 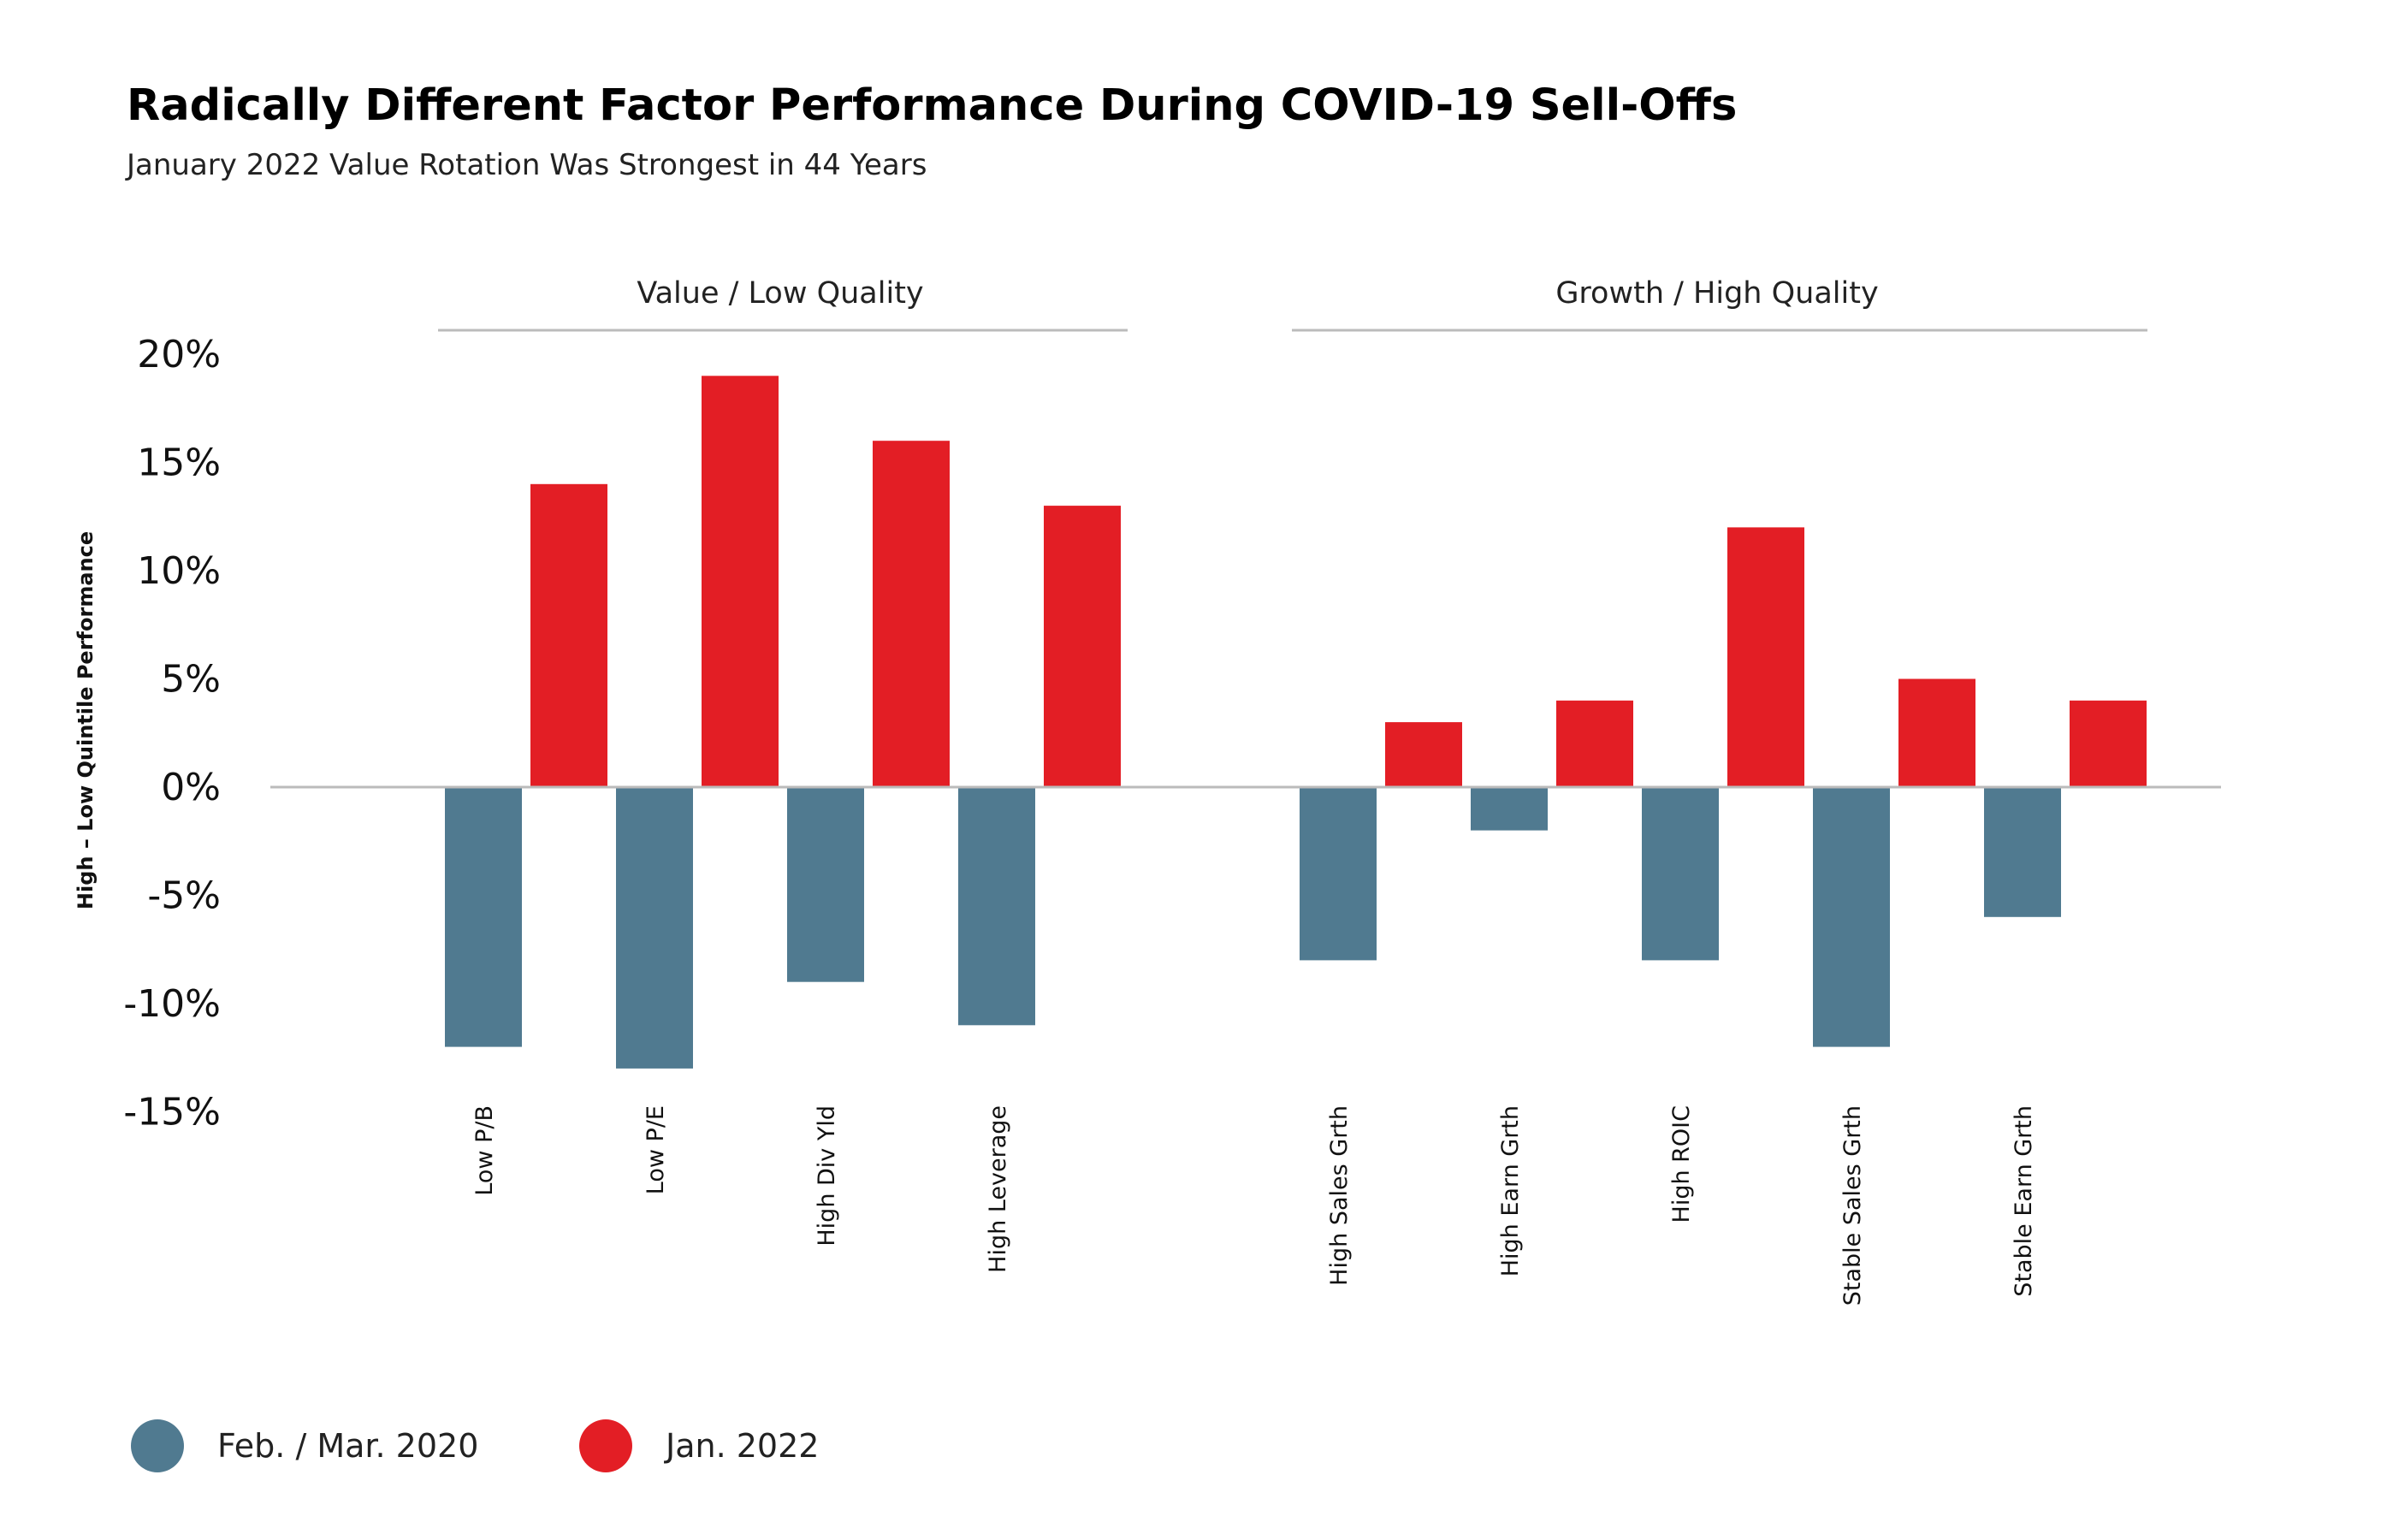 What do you see at coordinates (191, 680) in the screenshot?
I see `y-tick-label: 5%` at bounding box center [191, 680].